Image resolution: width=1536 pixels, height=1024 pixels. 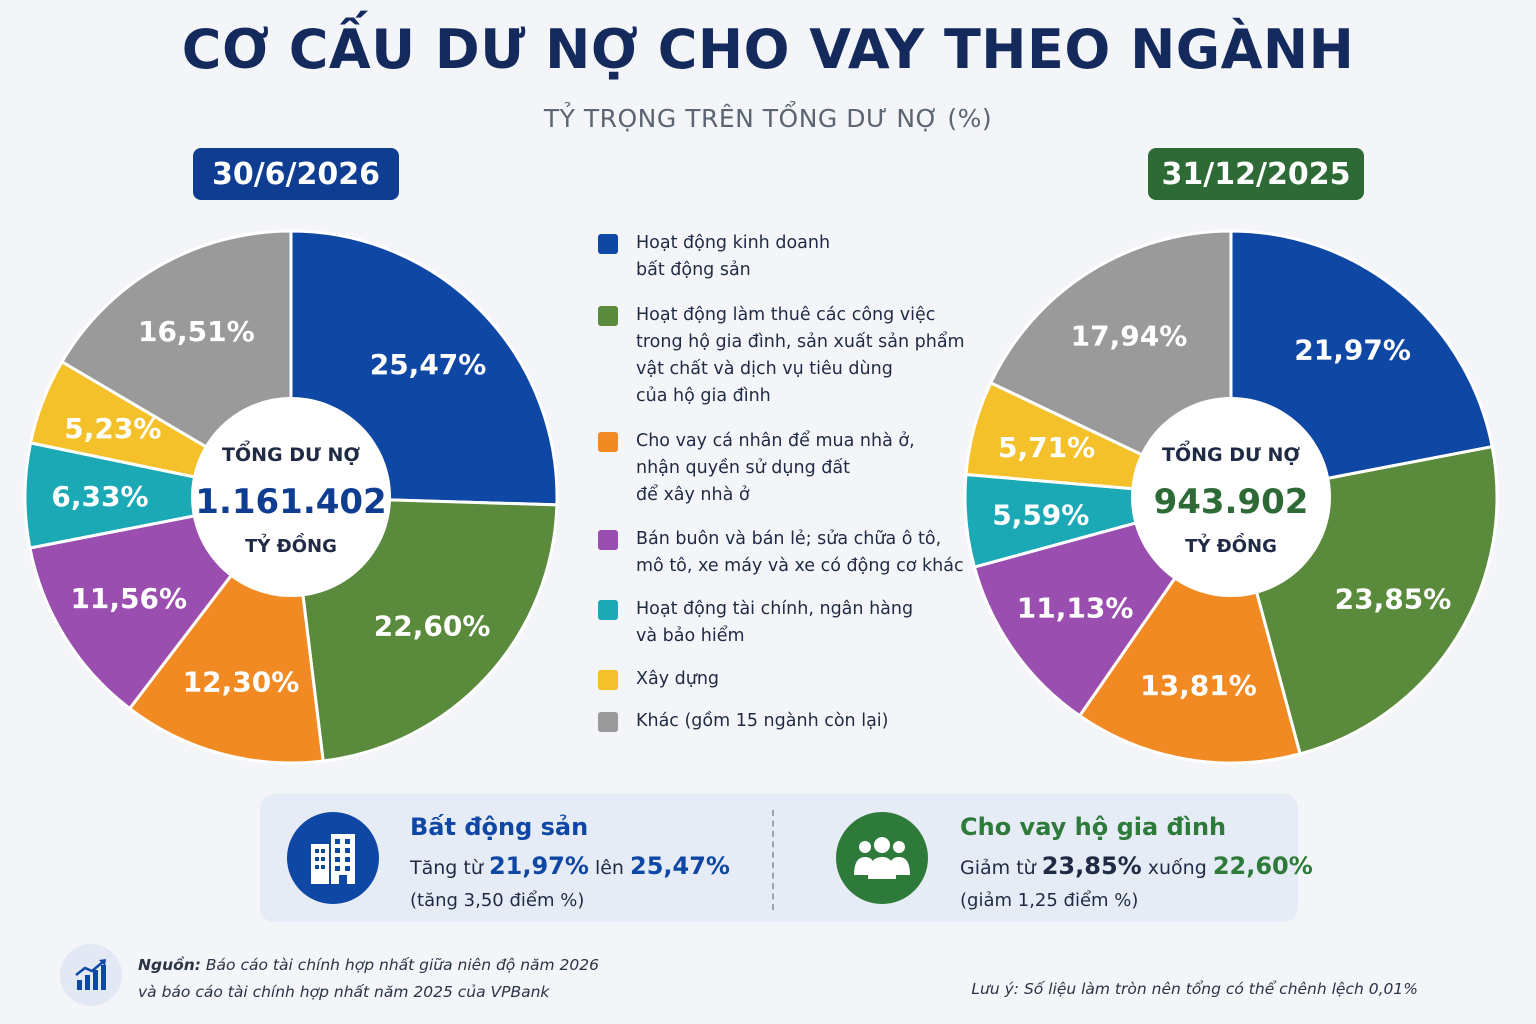 I want to click on legend-item: Xây dựng, so click(x=658, y=679).